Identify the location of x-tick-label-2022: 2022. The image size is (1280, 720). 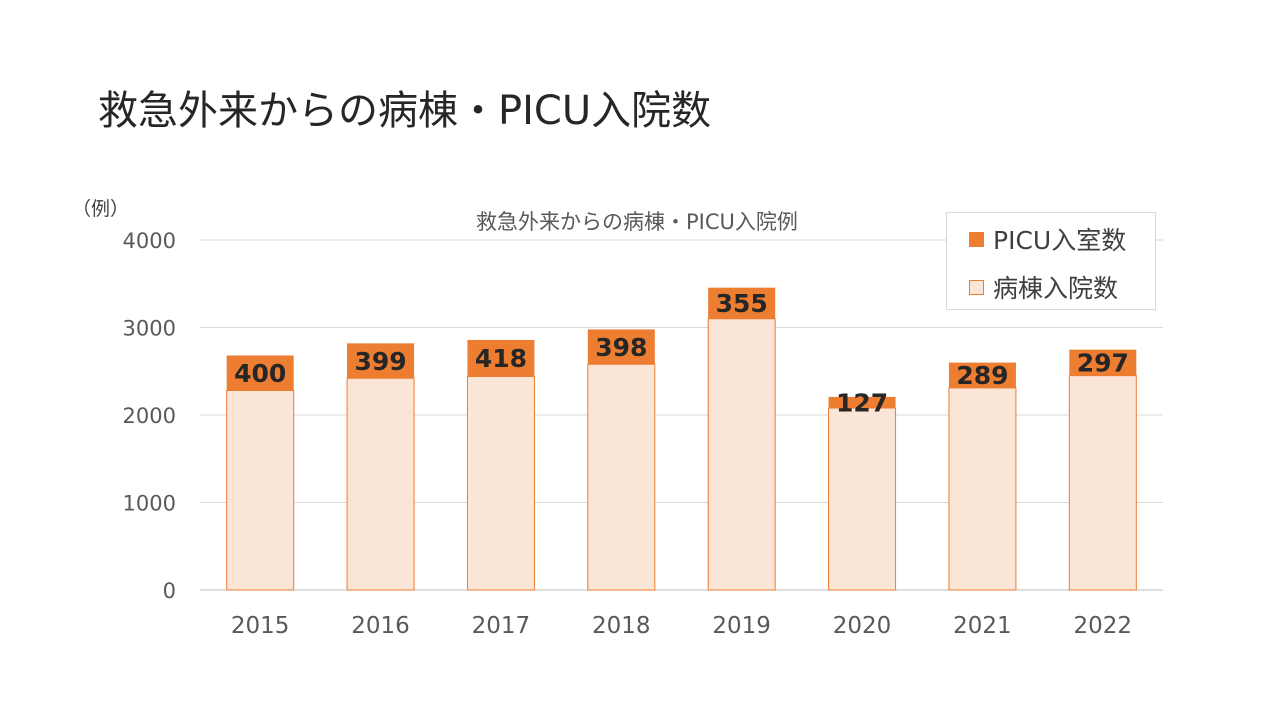
(1103, 626).